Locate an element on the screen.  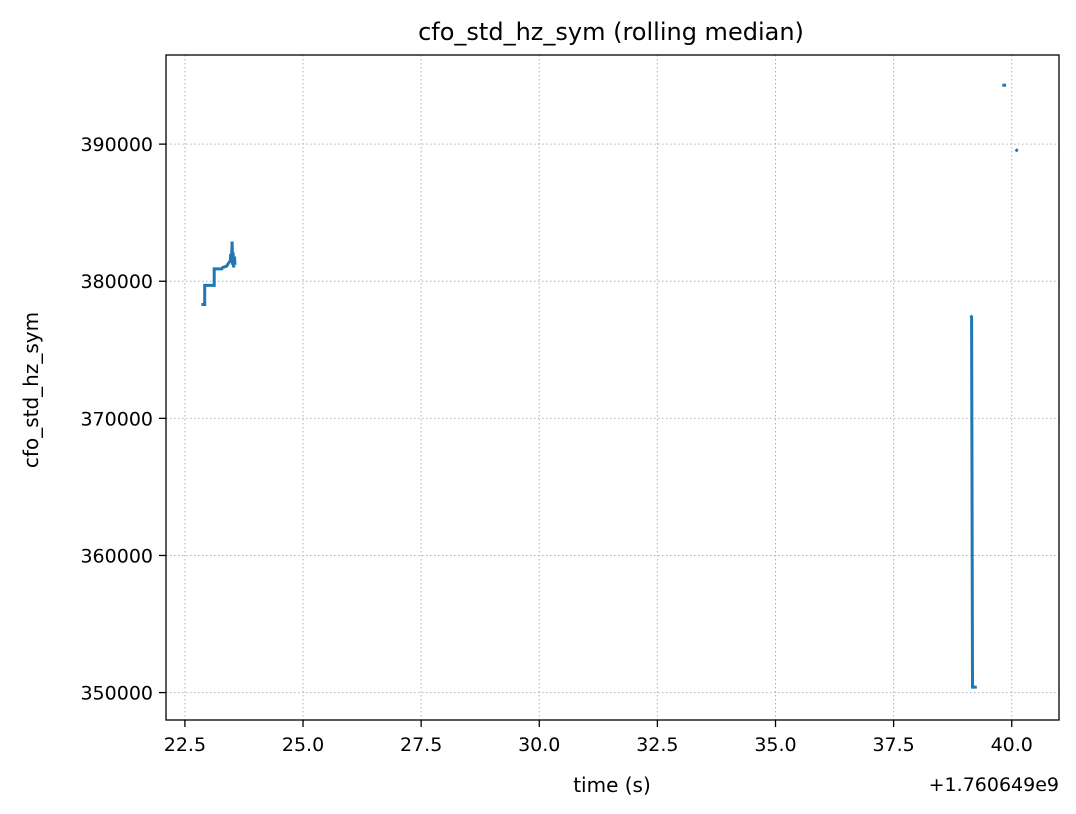
y-tick-label: 380000 is located at coordinates (116, 282).